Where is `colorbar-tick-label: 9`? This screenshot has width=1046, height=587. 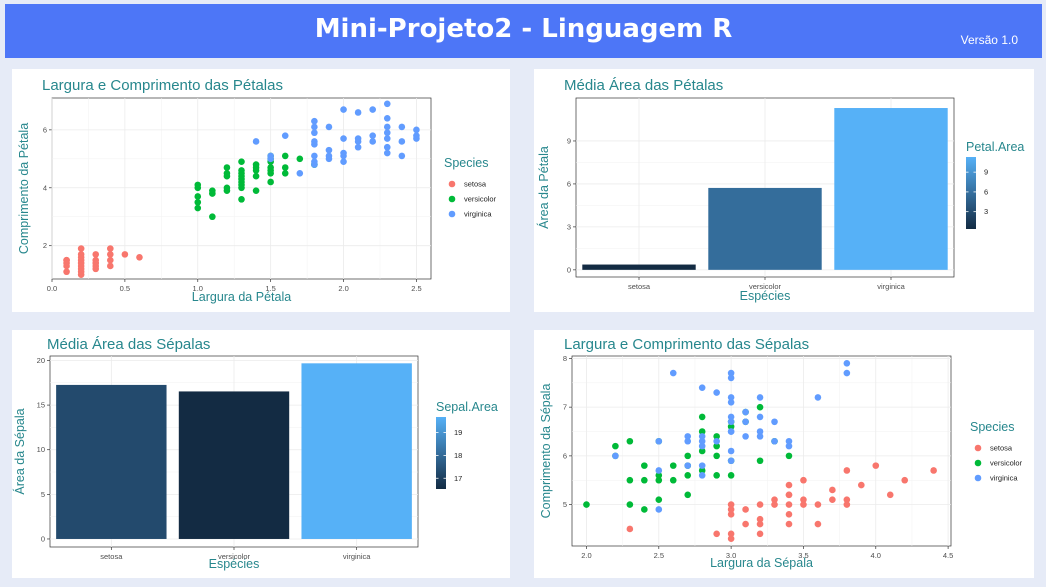 colorbar-tick-label: 9 is located at coordinates (986, 172).